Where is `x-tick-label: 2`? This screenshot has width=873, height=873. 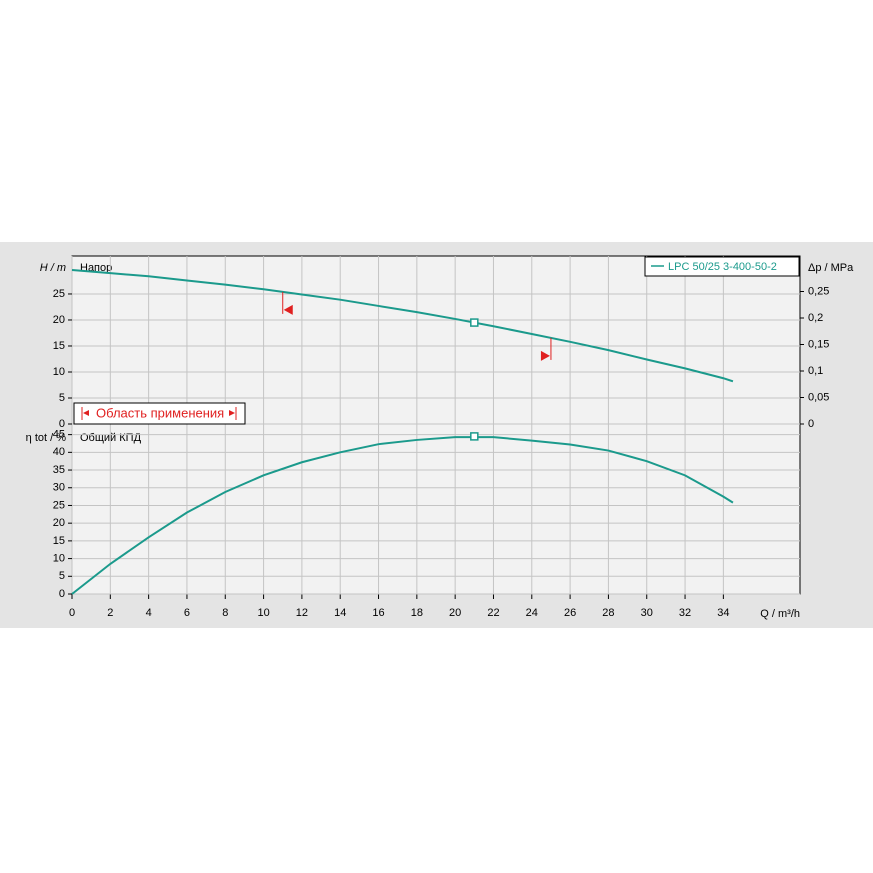
x-tick-label: 2 is located at coordinates (110, 613).